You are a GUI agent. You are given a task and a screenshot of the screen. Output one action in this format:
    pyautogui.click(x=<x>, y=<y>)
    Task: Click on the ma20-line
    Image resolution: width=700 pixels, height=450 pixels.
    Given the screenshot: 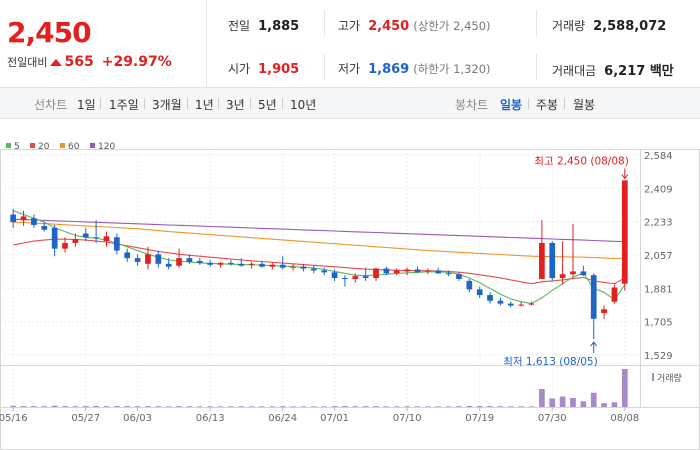 What is the action you would take?
    pyautogui.click(x=319, y=261)
    